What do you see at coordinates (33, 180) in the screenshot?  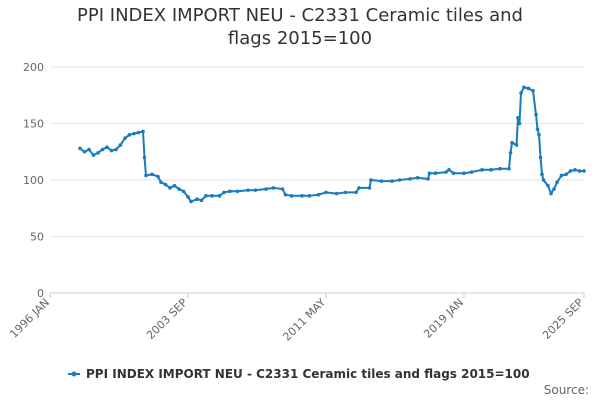 I see `y-tick-label: 100` at bounding box center [33, 180].